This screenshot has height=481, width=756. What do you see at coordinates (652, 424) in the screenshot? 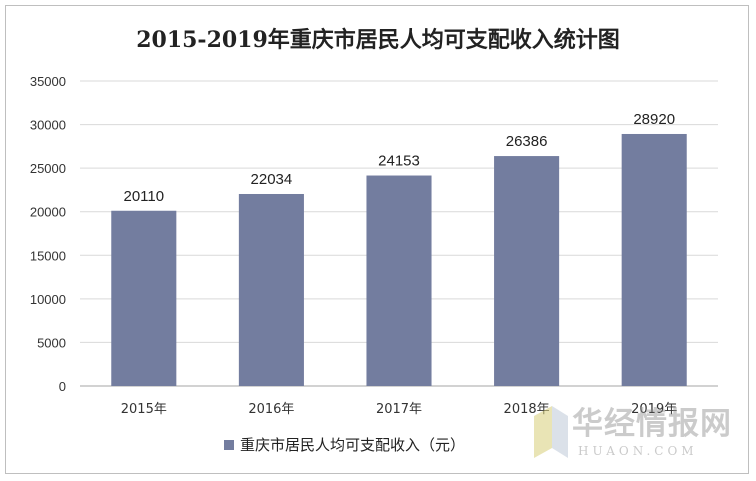
I see `watermark-text: 华经情报网` at bounding box center [652, 424].